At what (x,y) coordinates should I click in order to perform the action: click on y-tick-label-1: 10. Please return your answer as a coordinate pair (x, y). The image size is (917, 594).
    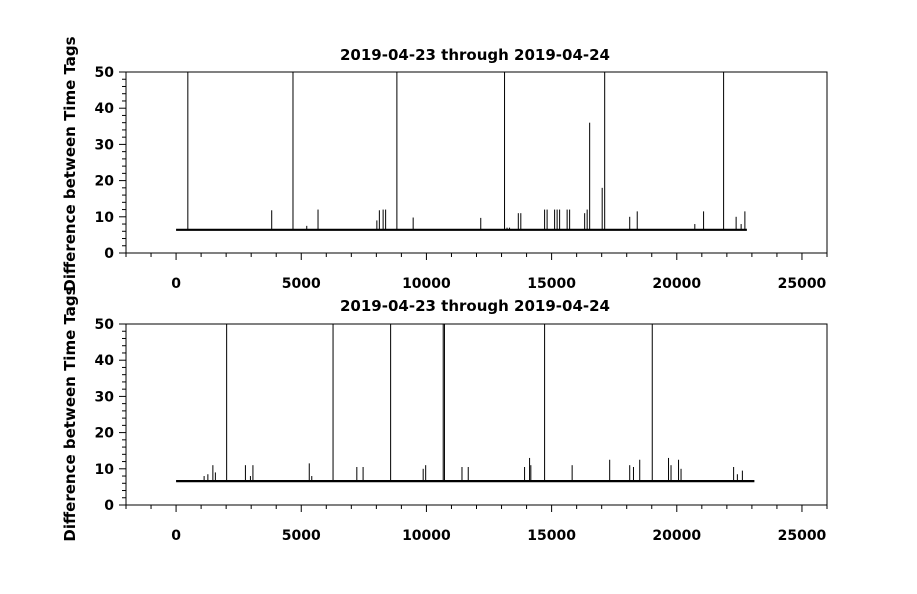
    Looking at the image, I should click on (105, 218).